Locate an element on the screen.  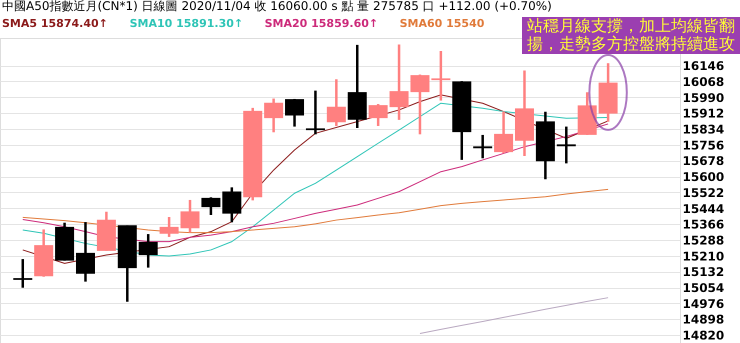
y-tick-label: 15834 is located at coordinates (703, 129).